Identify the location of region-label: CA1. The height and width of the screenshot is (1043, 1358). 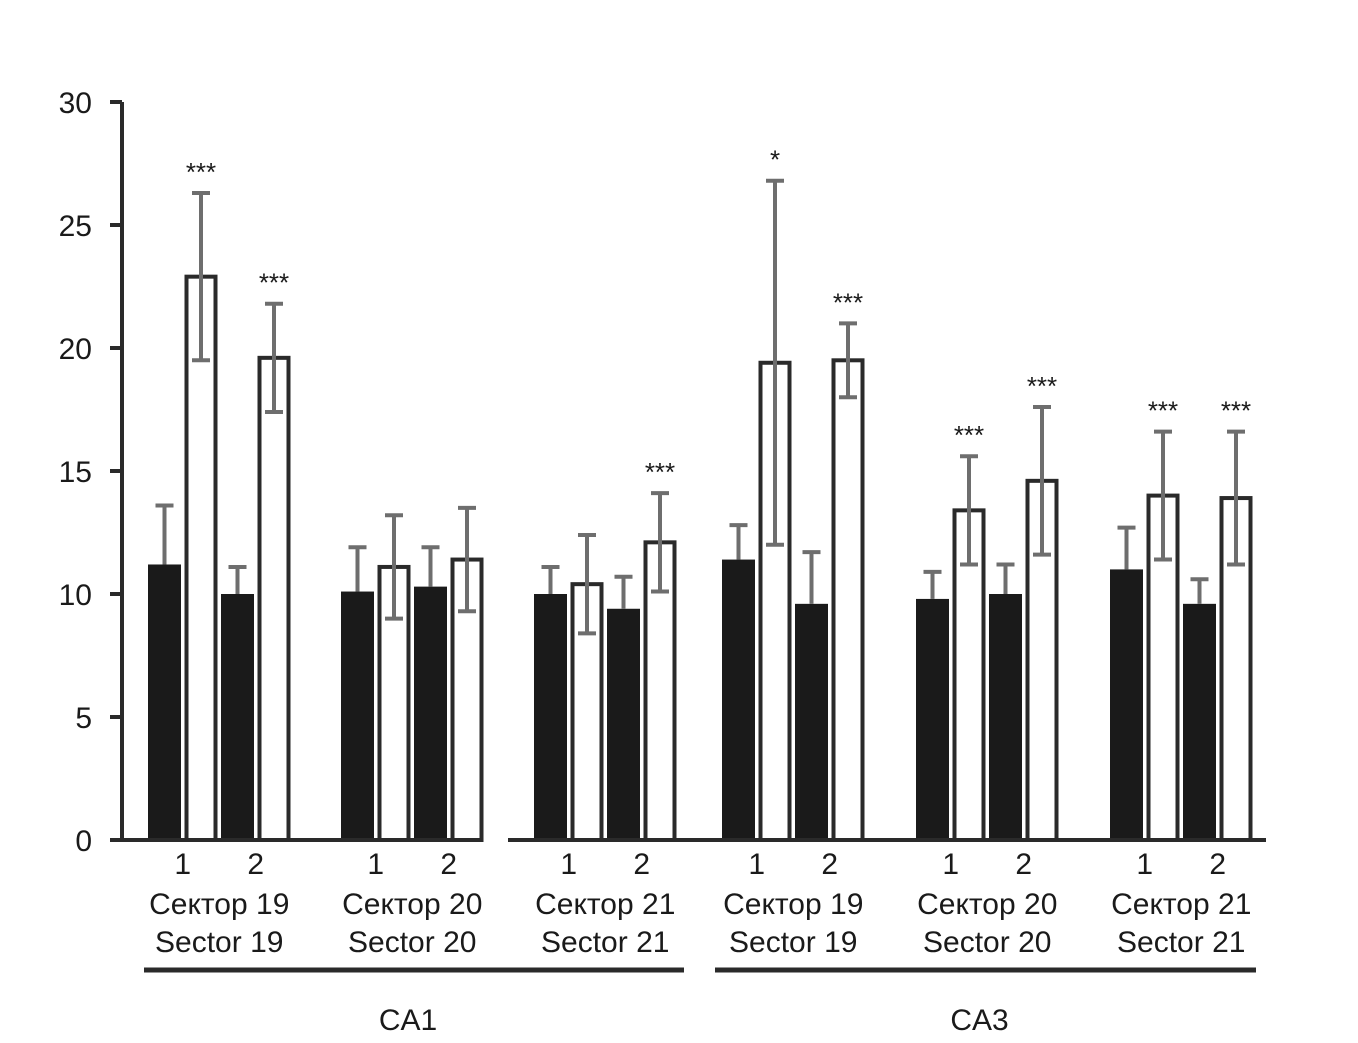
(408, 1020).